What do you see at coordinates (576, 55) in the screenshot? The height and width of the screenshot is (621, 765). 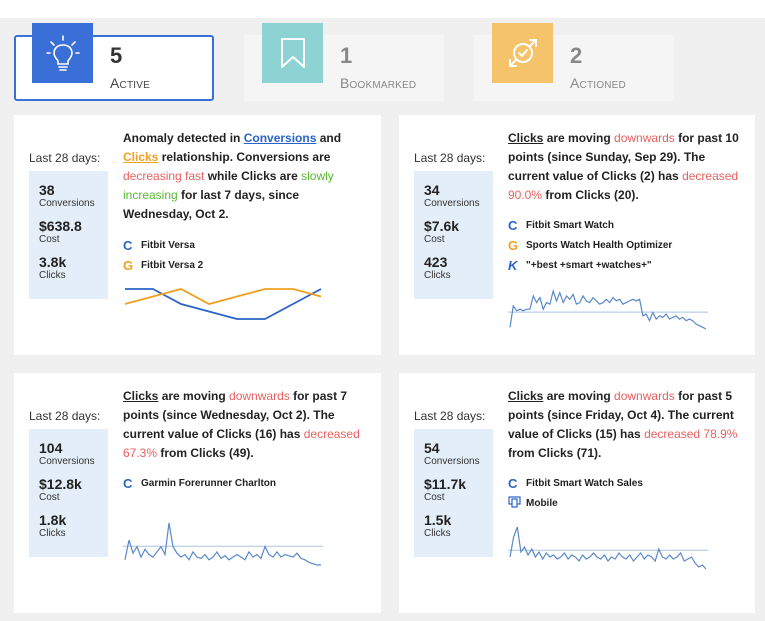 I see `tab-count: 2` at bounding box center [576, 55].